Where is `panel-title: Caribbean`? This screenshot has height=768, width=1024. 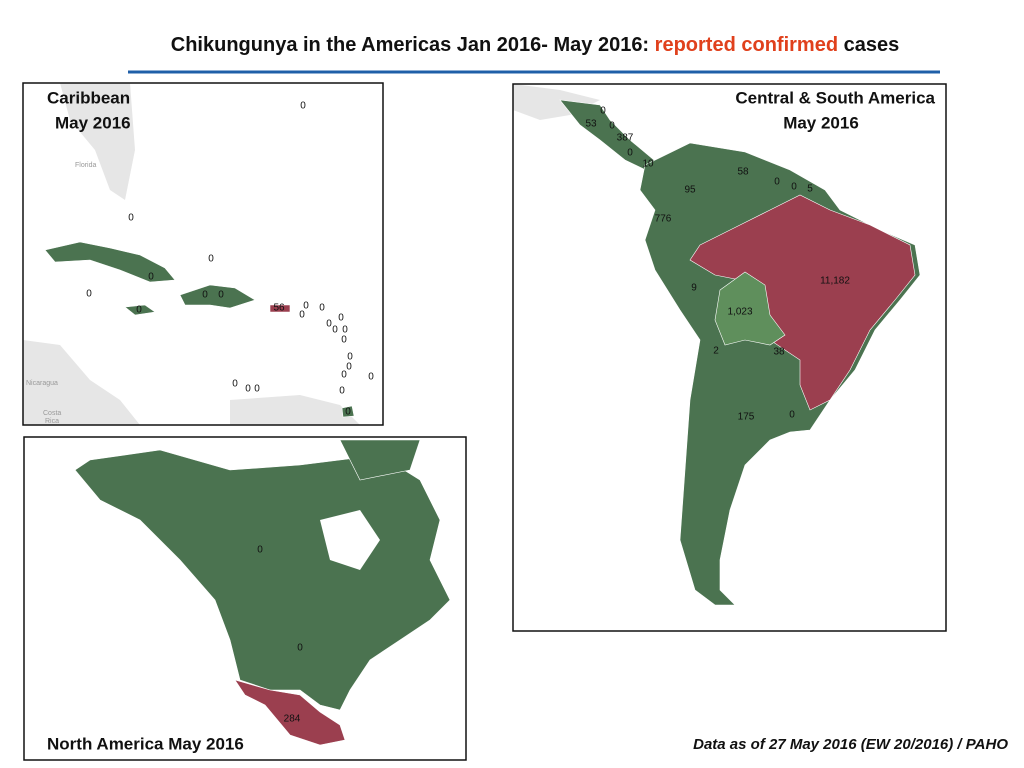
panel-title: Caribbean is located at coordinates (88, 97).